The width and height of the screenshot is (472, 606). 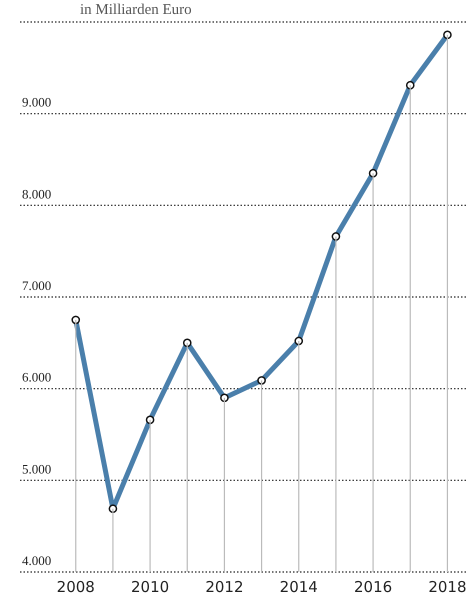 What do you see at coordinates (224, 587) in the screenshot?
I see `x-tick-label: 2012` at bounding box center [224, 587].